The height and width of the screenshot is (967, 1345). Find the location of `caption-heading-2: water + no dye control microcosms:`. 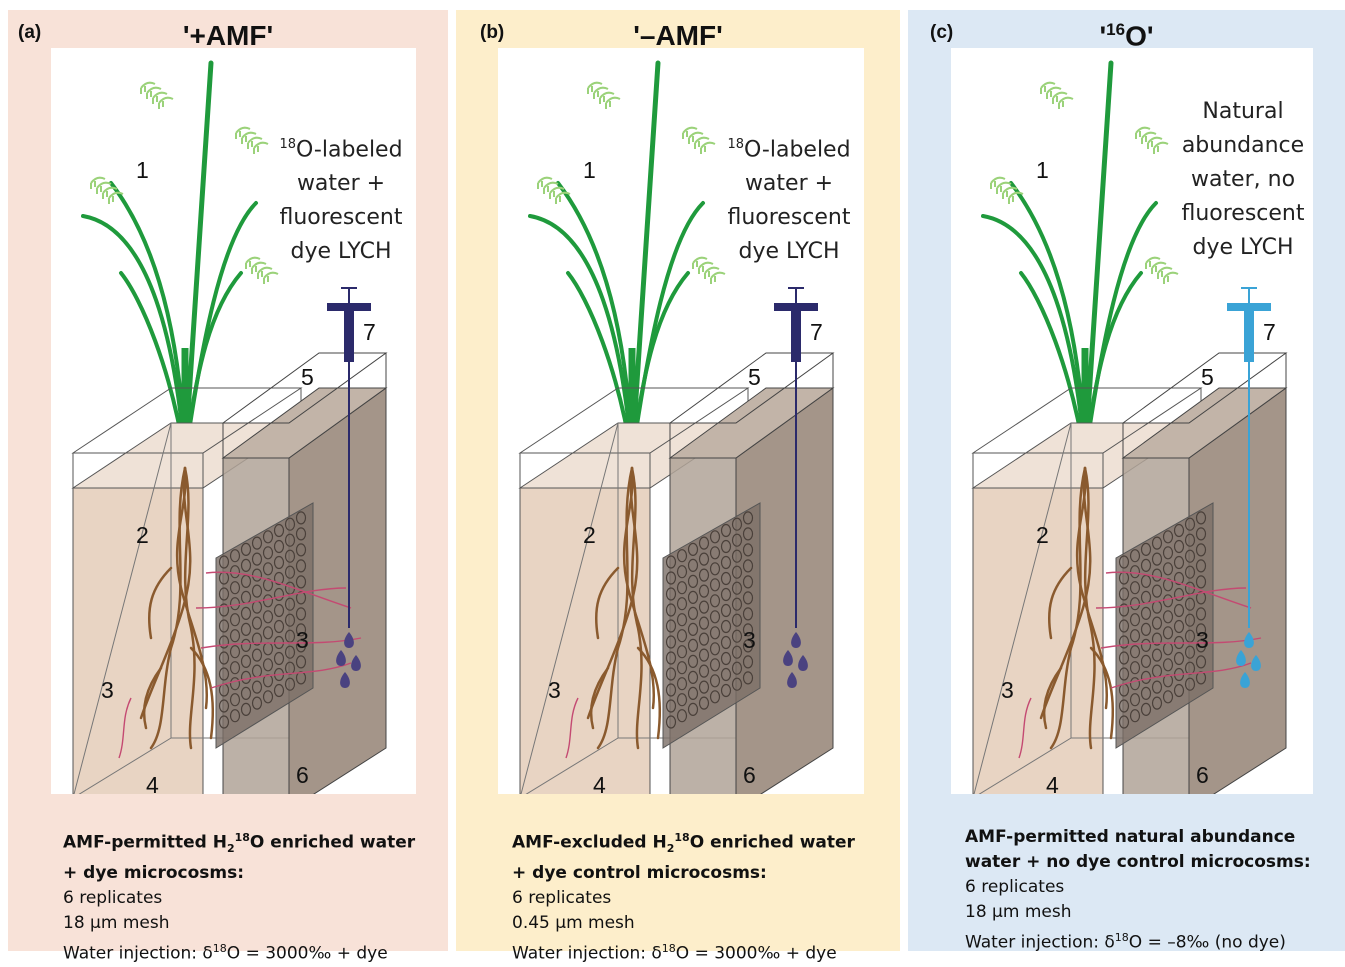

caption-heading-2: water + no dye control microcosms: is located at coordinates (1138, 862).